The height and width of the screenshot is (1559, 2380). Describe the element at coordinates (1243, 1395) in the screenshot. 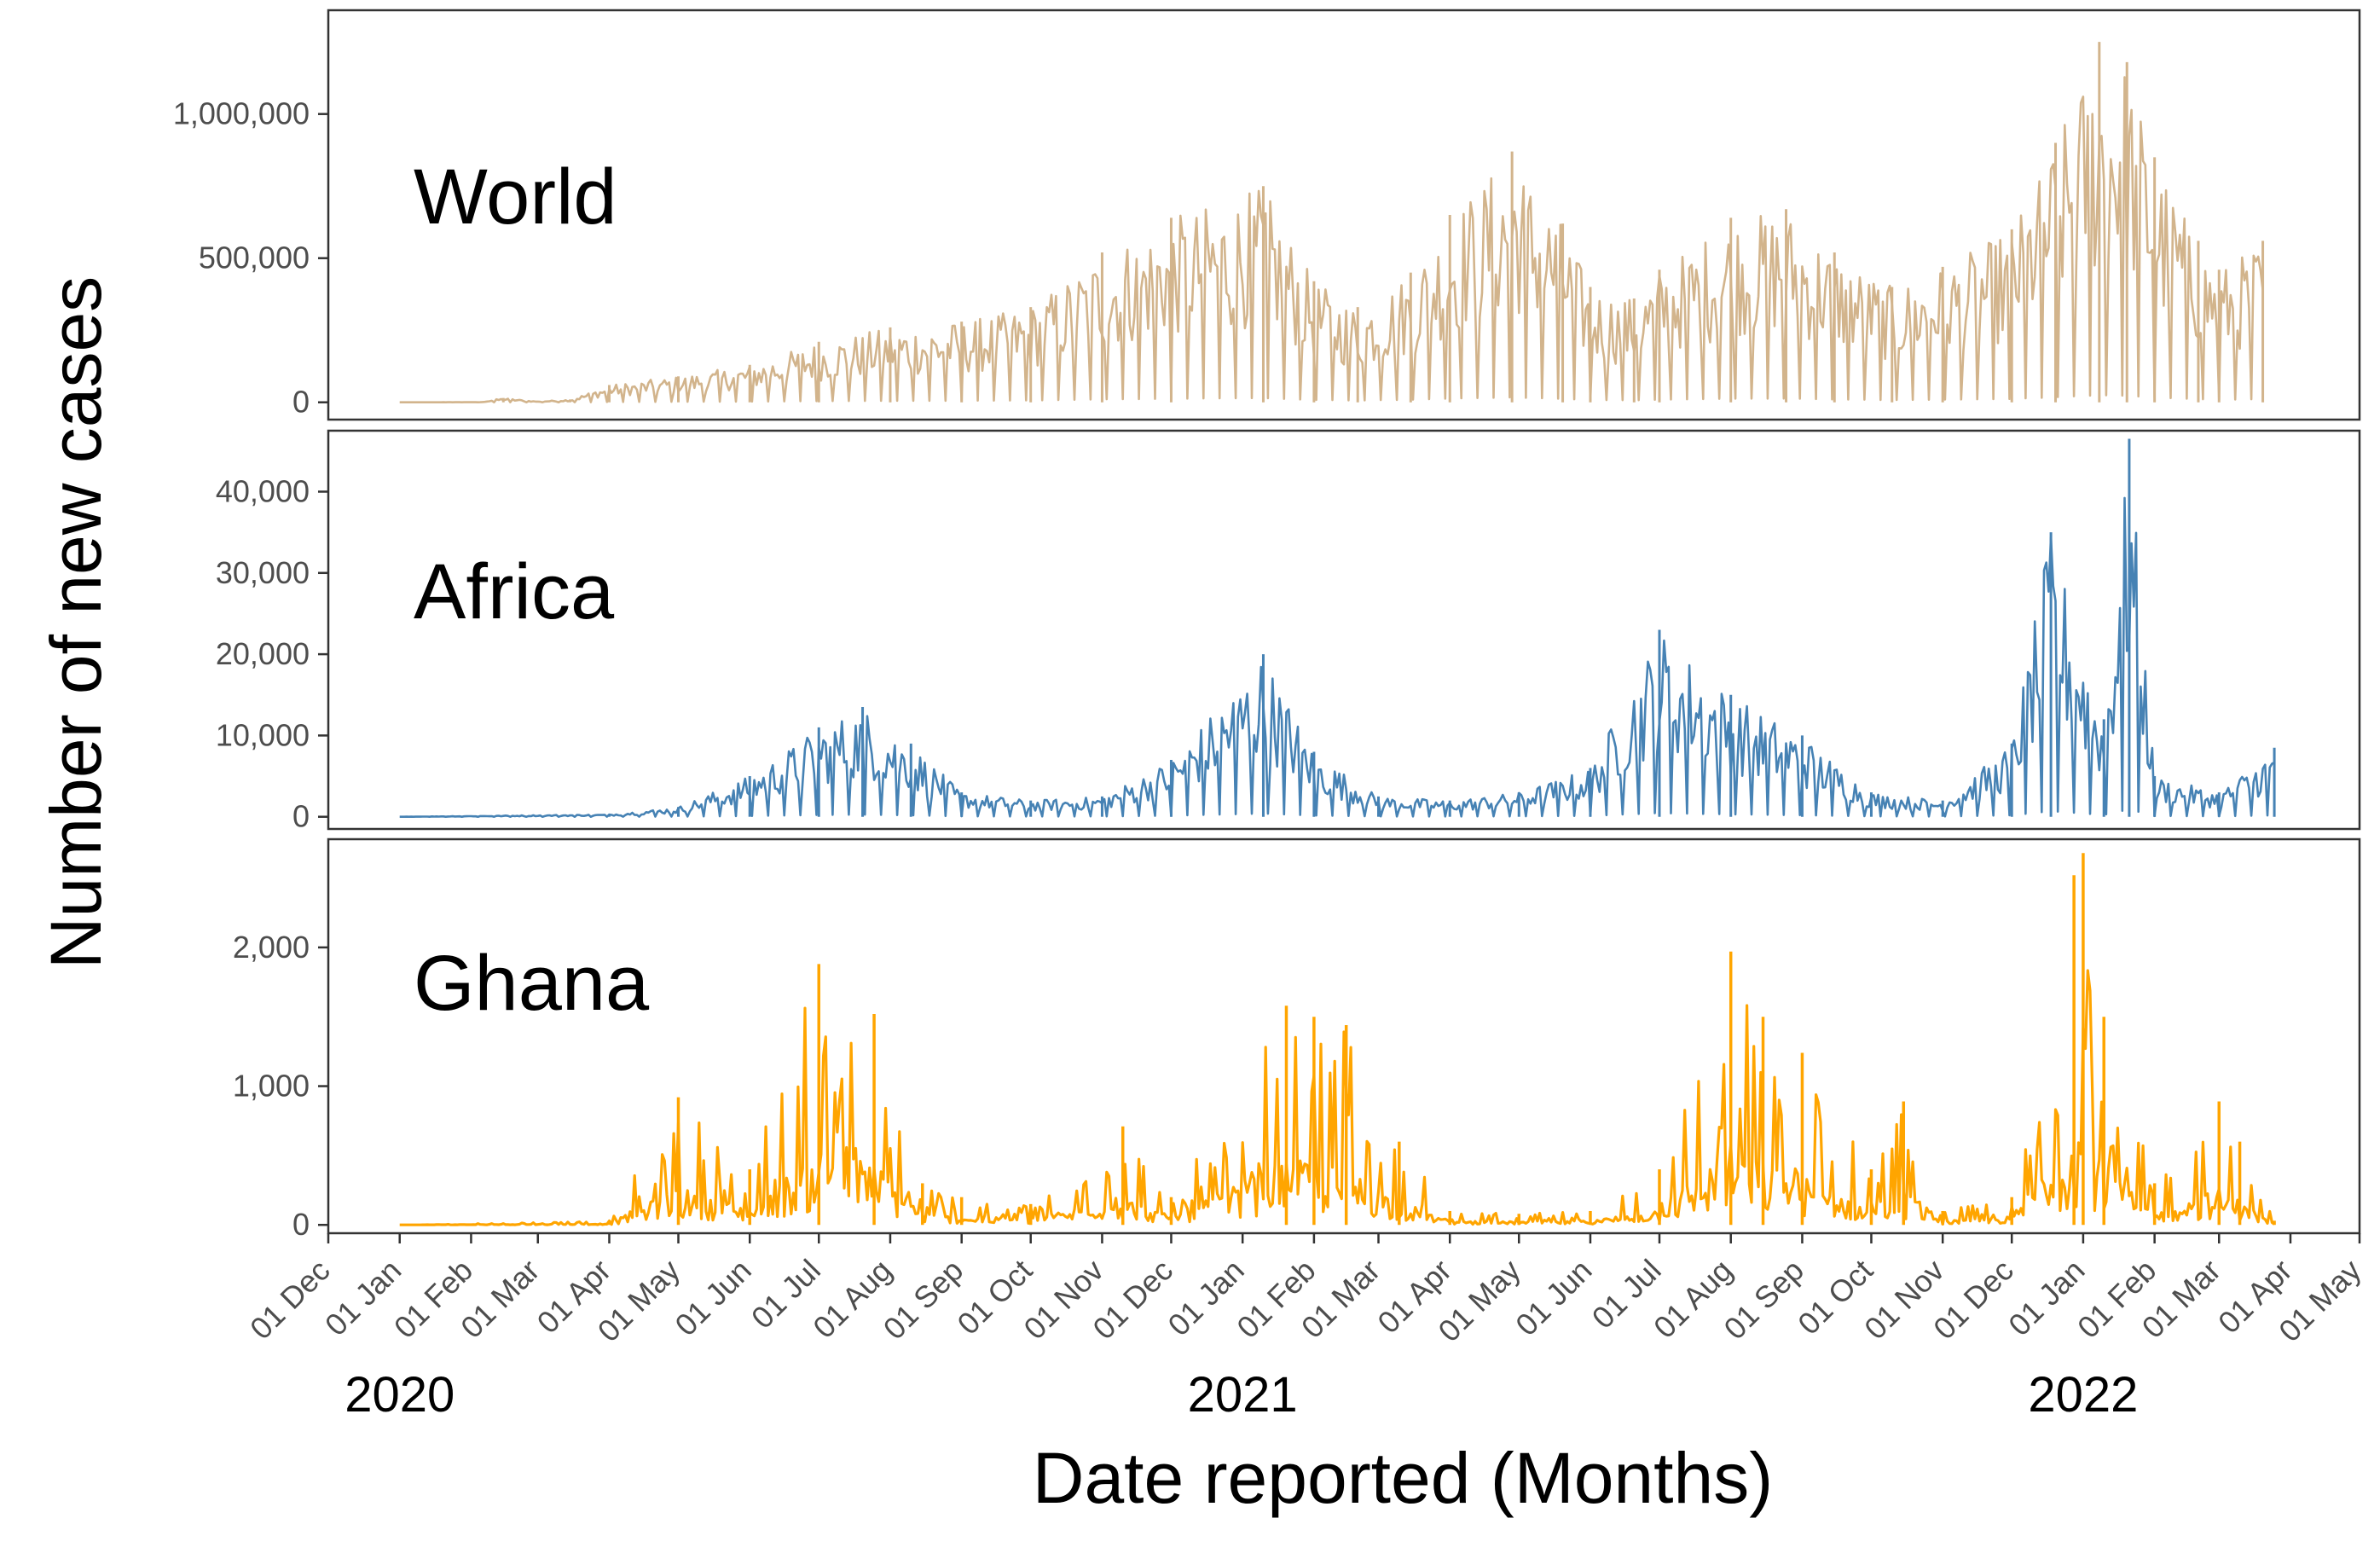

I see `year-label: 2021` at that location.